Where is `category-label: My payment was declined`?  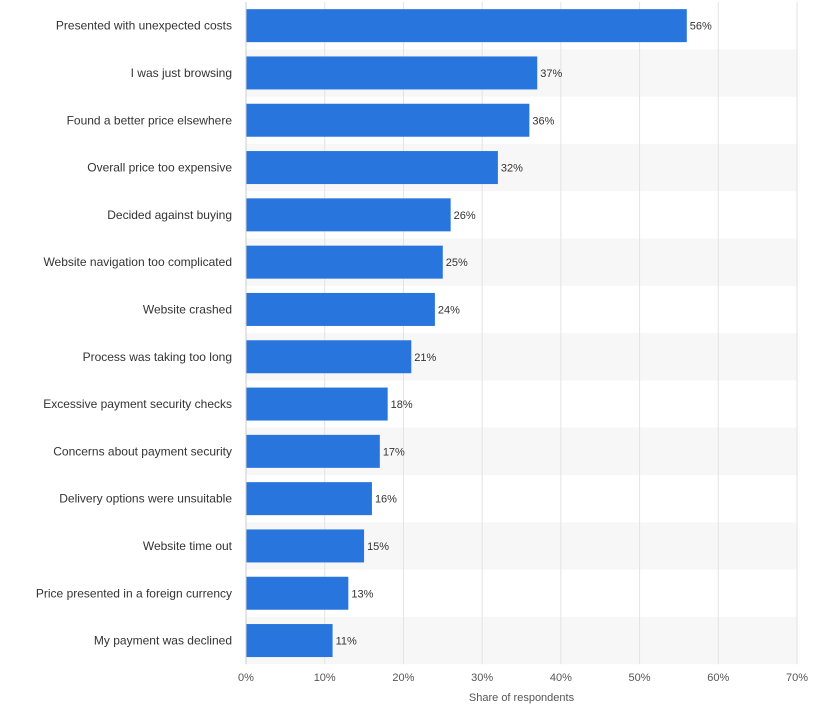 category-label: My payment was declined is located at coordinates (163, 641).